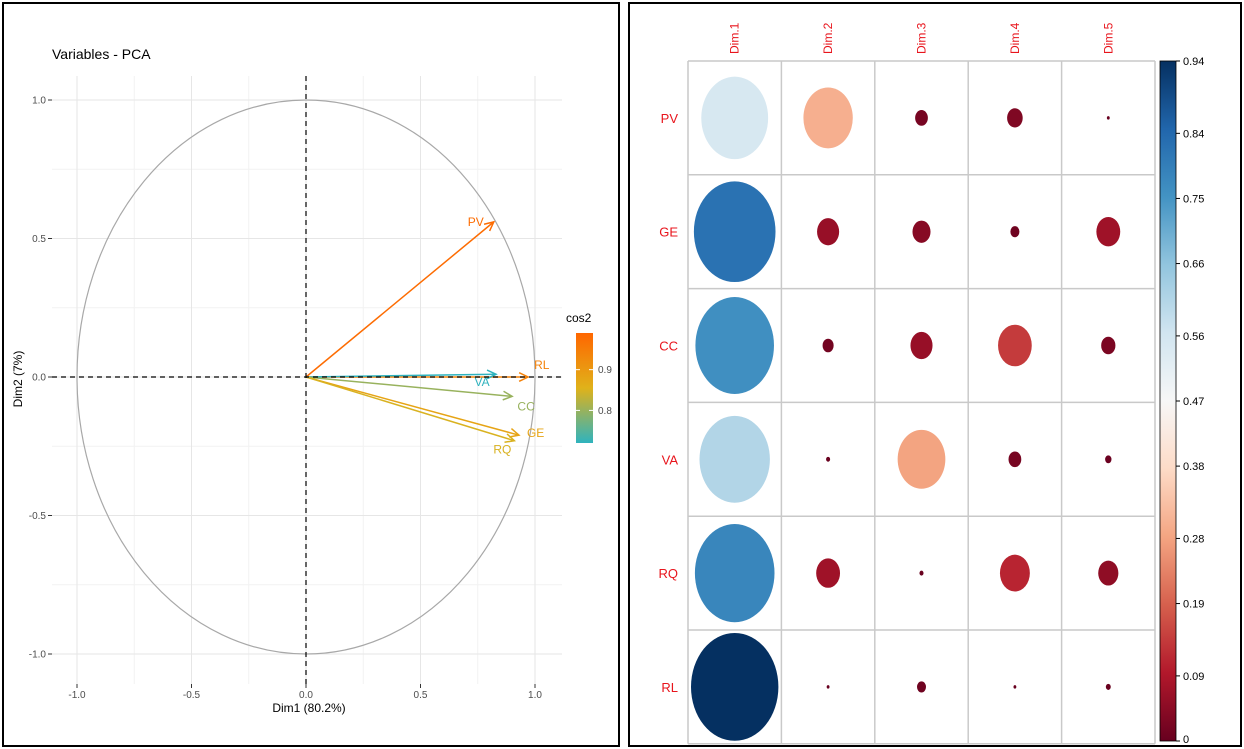 This screenshot has width=1244, height=749. What do you see at coordinates (412, 406) in the screenshot?
I see `variable-arrow-ge` at bounding box center [412, 406].